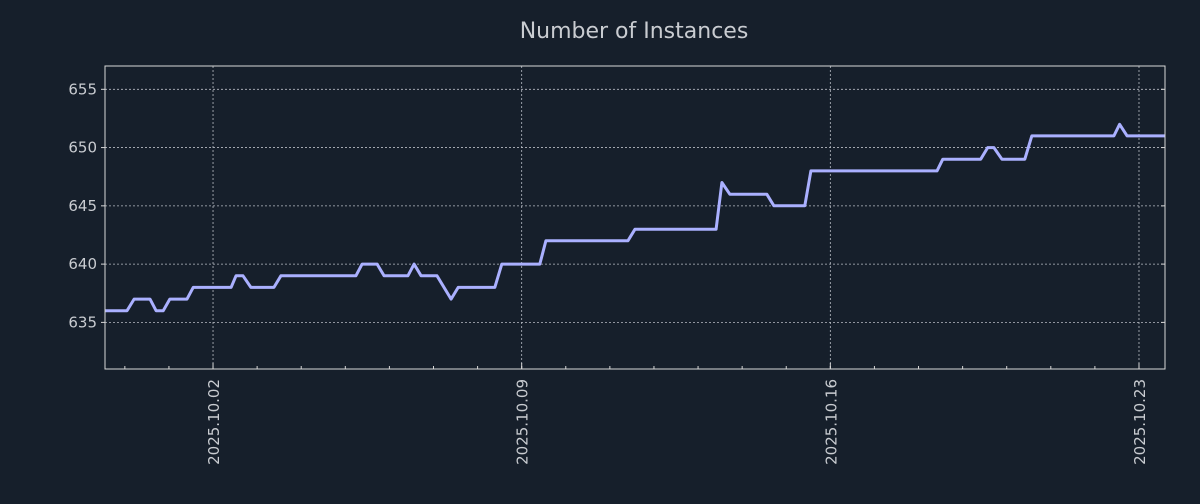 The height and width of the screenshot is (504, 1200). Describe the element at coordinates (82, 322) in the screenshot. I see `y-tick-label: 635` at that location.